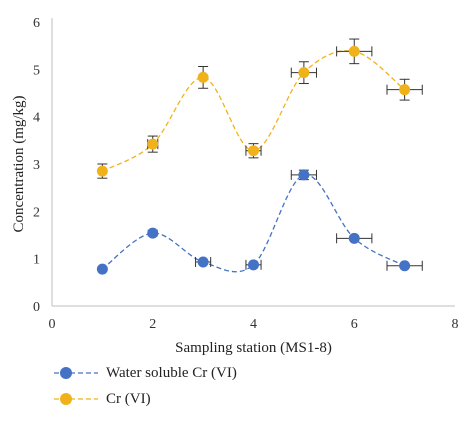  Describe the element at coordinates (52, 324) in the screenshot. I see `x-tick-label: 0` at that location.